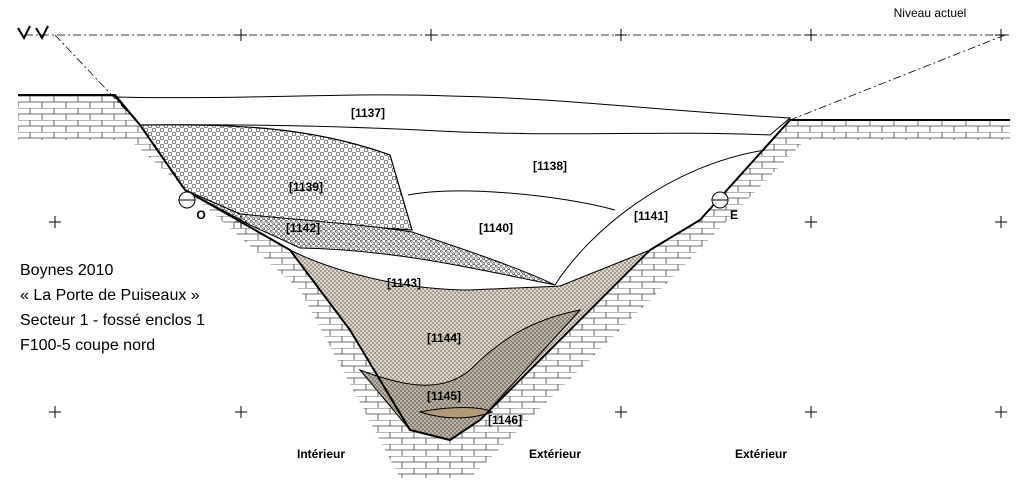 The image size is (1021, 482). What do you see at coordinates (303, 228) in the screenshot?
I see `layer-label: [1142]` at bounding box center [303, 228].